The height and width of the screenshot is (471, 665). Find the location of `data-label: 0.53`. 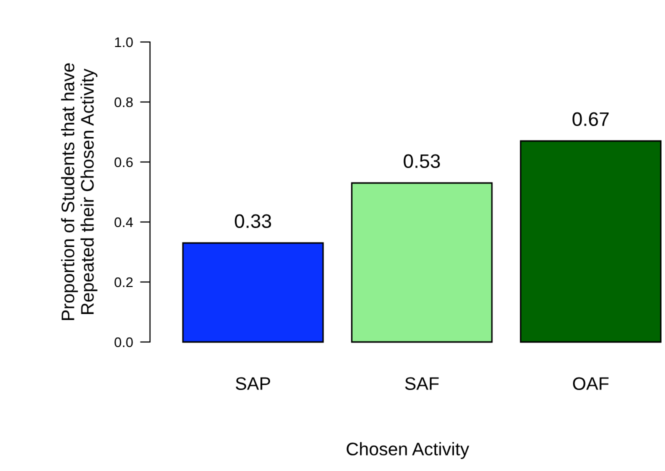

data-label: 0.53 is located at coordinates (422, 161).